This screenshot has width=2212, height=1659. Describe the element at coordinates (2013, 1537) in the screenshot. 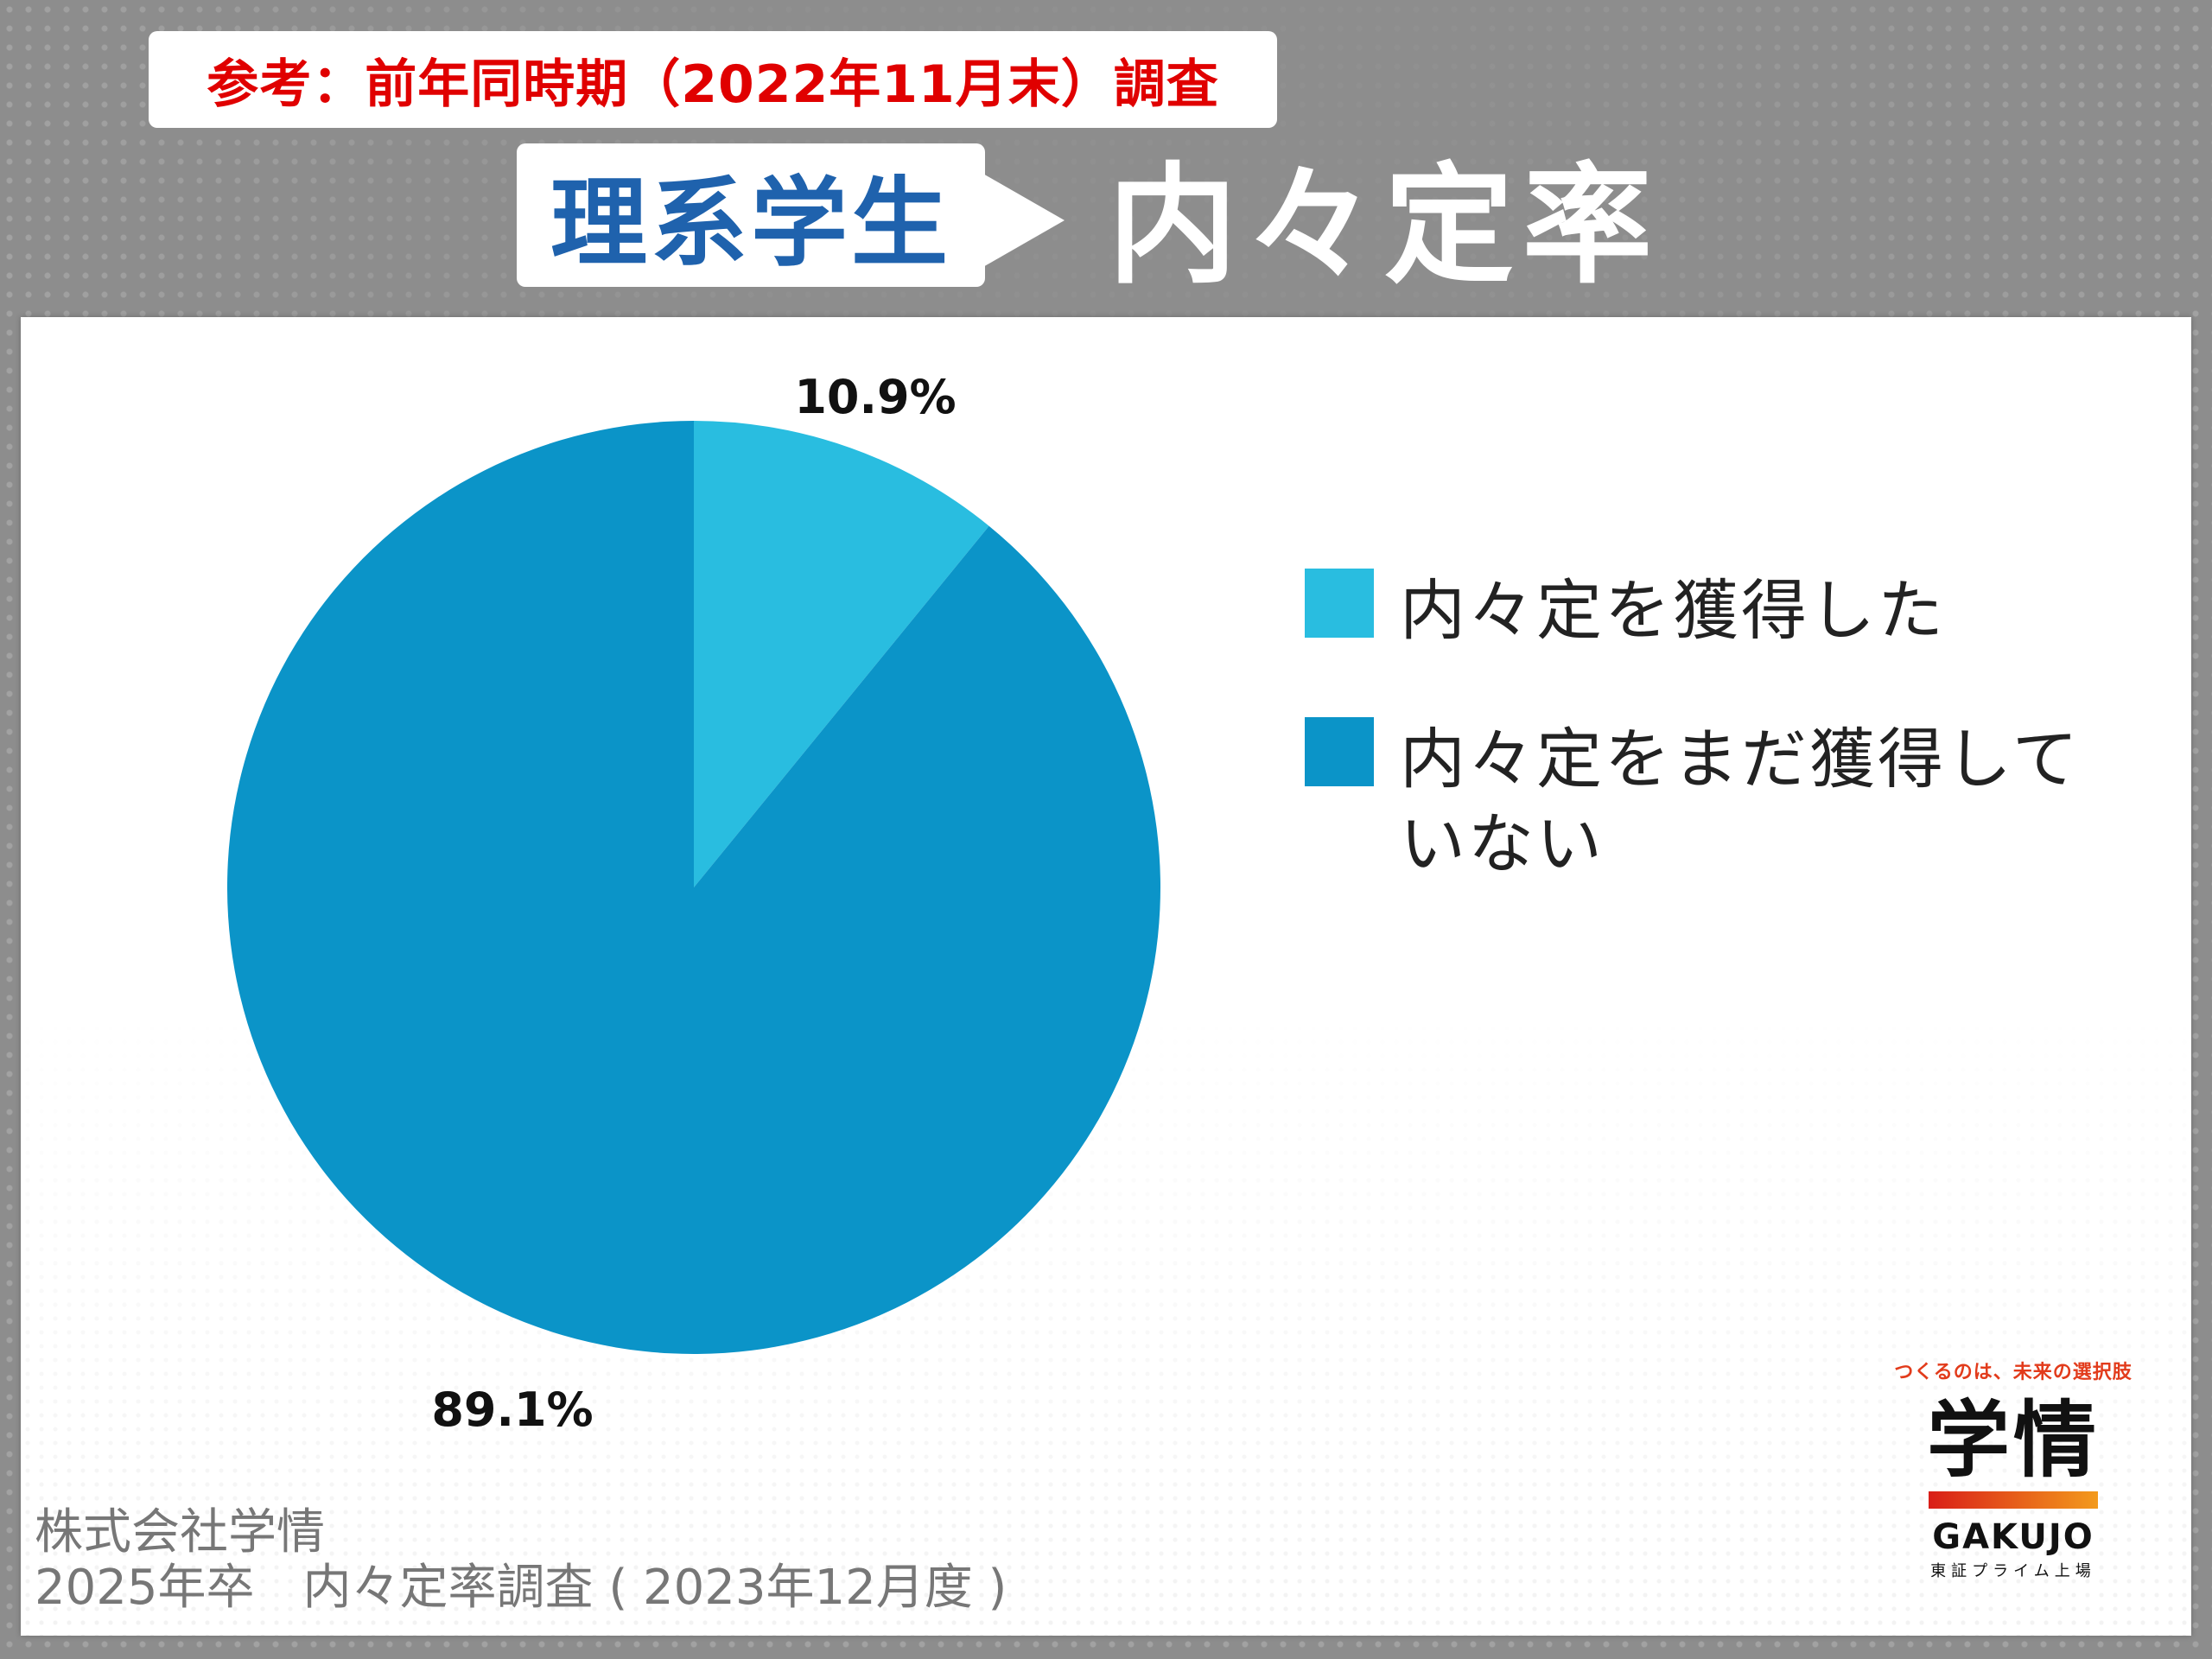

I see `logo-name: GAKUJO` at that location.